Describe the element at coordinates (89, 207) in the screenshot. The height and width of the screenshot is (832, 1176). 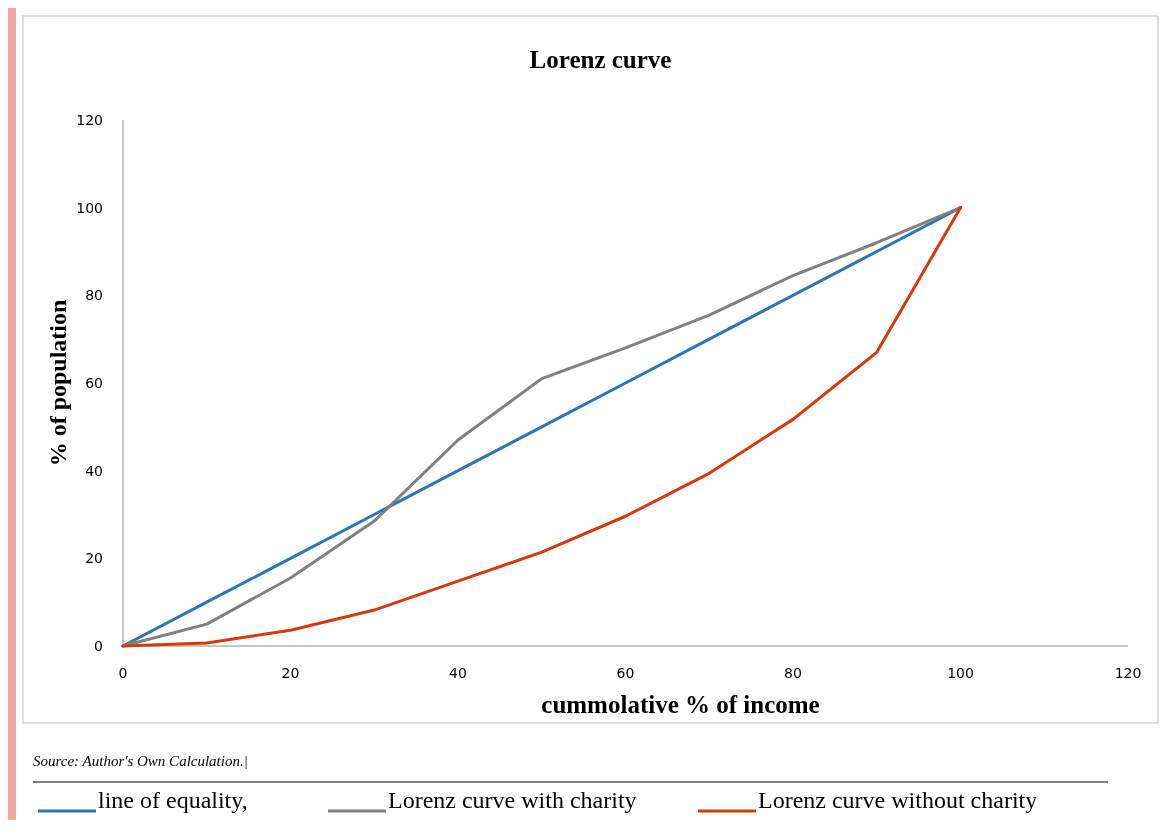
I see `y-tick-label: 100` at that location.